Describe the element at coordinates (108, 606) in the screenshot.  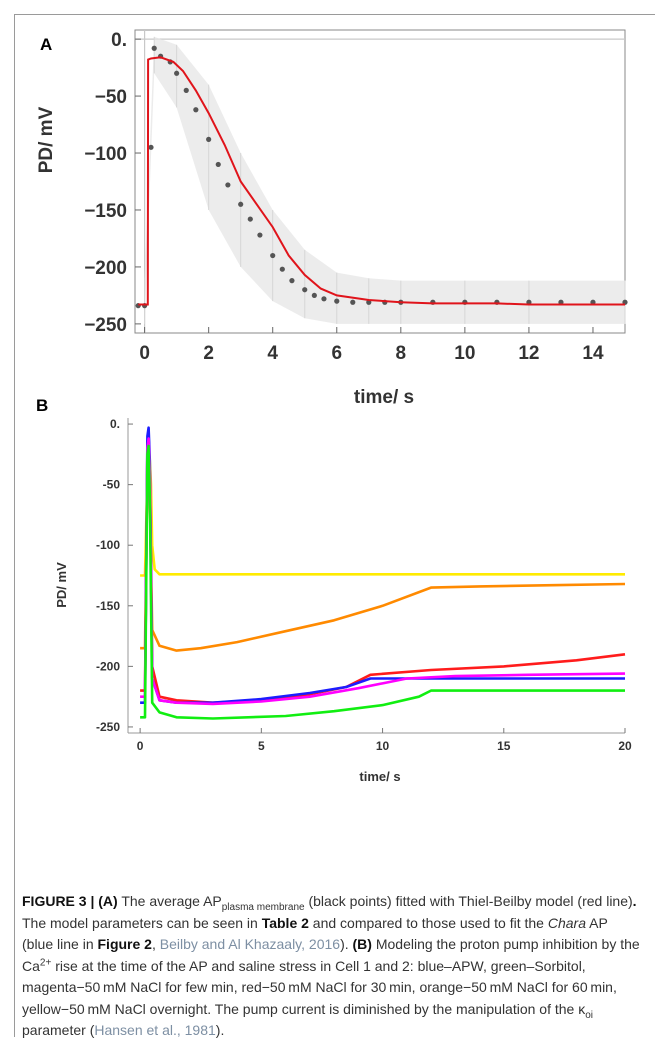
I see `panel-b-ytick-label: -150` at that location.